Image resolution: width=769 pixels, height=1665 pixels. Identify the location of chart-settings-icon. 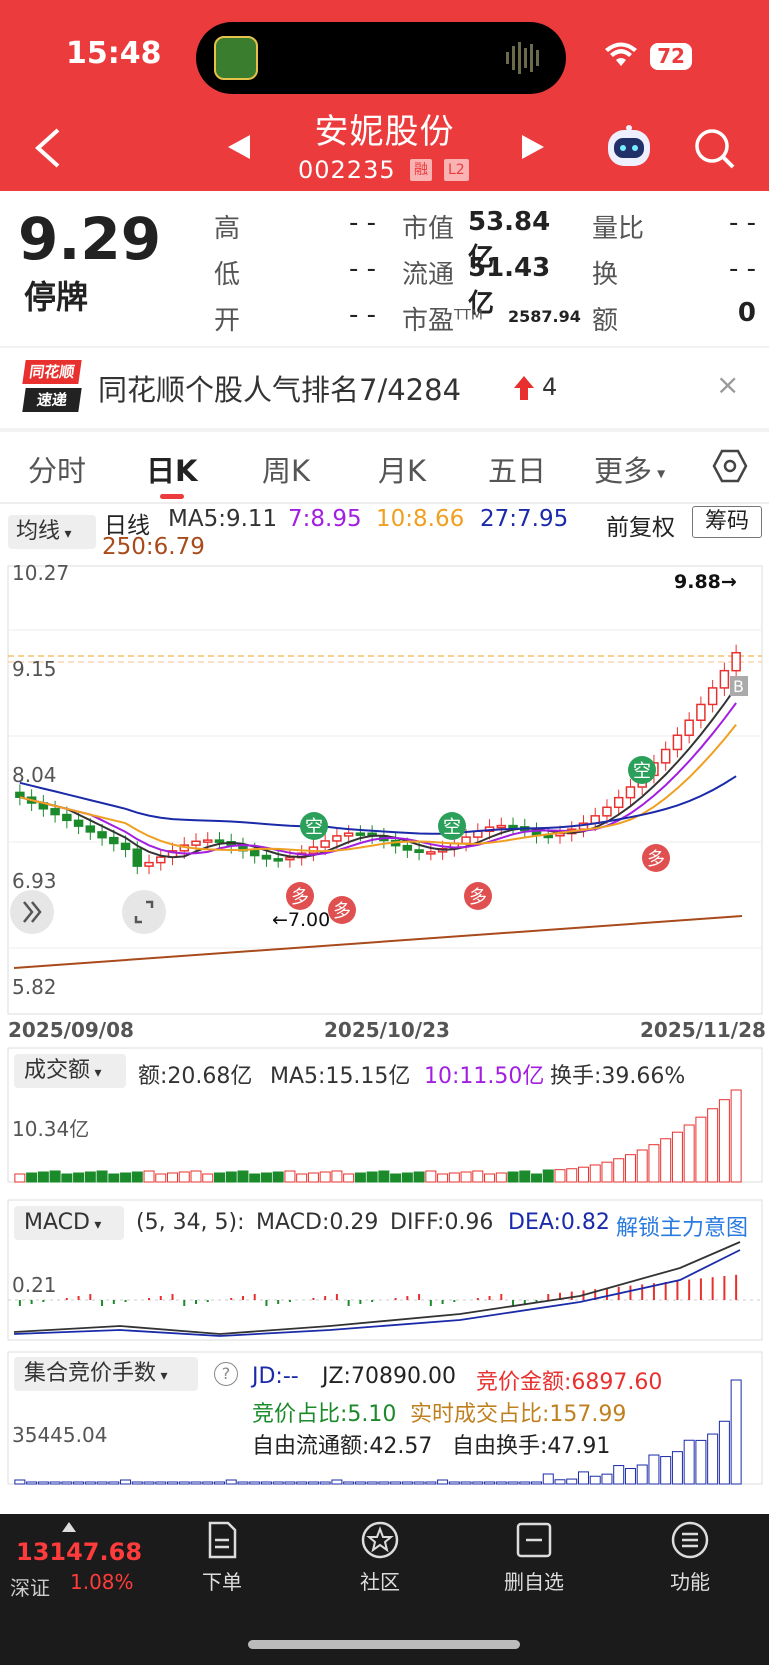
(730, 466).